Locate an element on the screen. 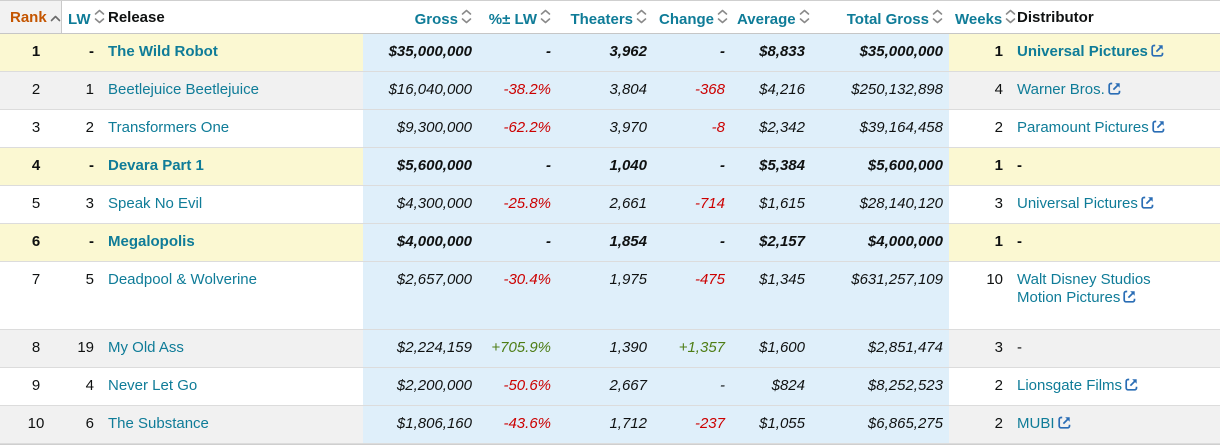  total_gross-value: $2,851,474 is located at coordinates (905, 347).